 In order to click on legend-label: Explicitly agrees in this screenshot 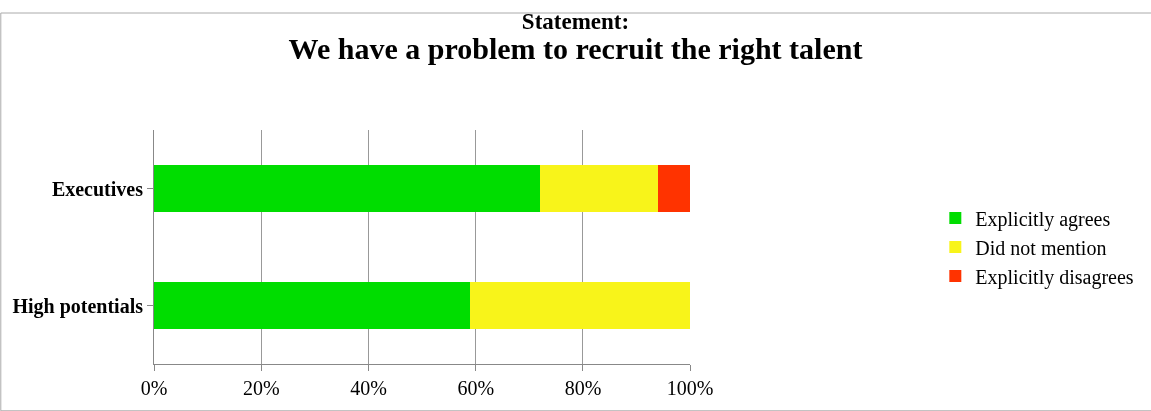, I will do `click(1043, 219)`.